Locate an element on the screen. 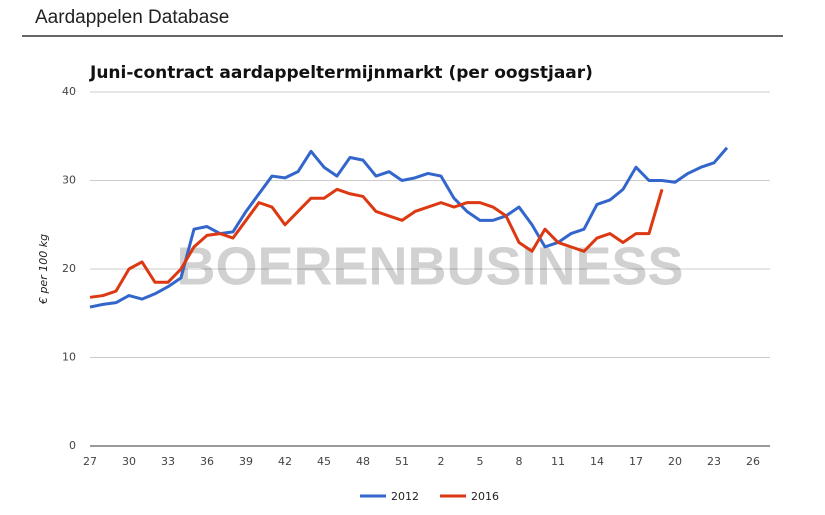 This screenshot has height=515, width=825. x-tick-label: 8 is located at coordinates (519, 461).